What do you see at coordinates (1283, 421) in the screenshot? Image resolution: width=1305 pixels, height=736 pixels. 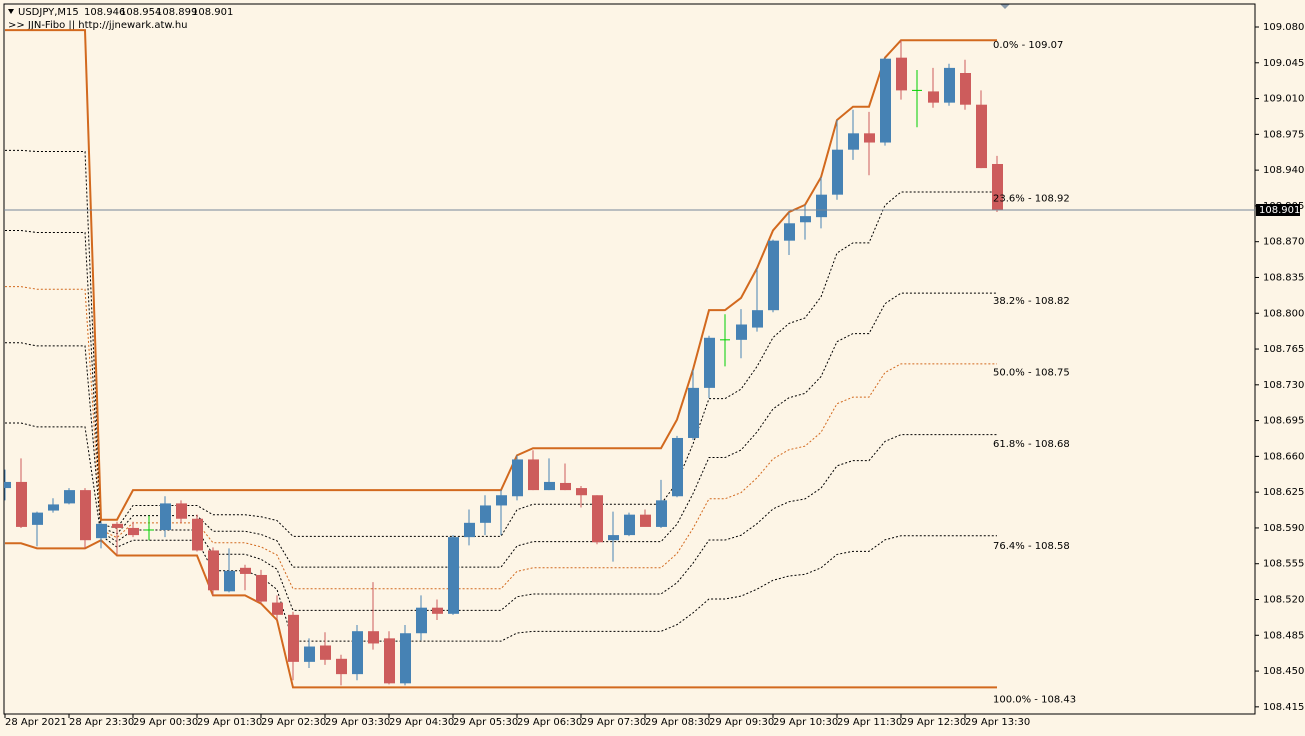 I see `y-tick-label: 108.695` at bounding box center [1283, 421].